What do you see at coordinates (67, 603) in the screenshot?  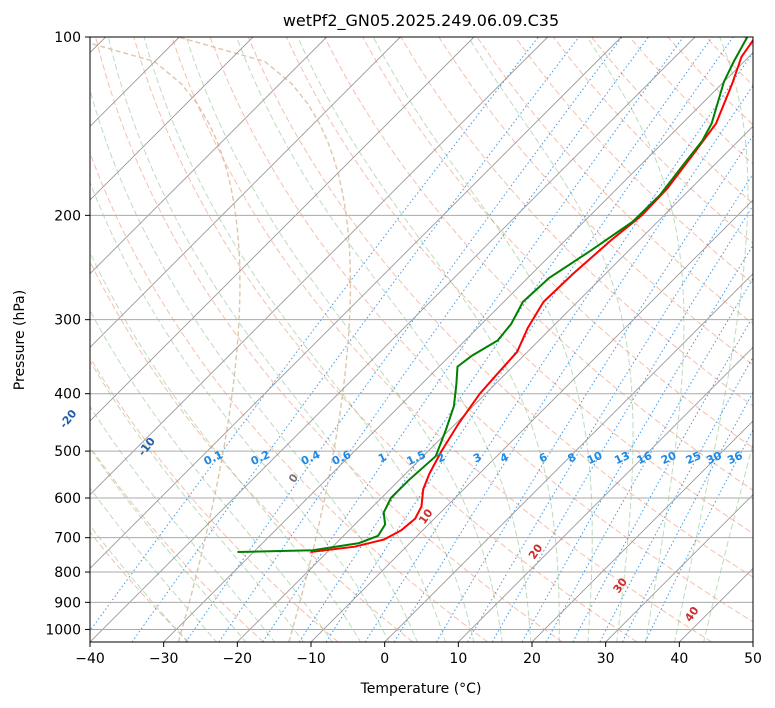 I see `y-tick-label: 900` at bounding box center [67, 603].